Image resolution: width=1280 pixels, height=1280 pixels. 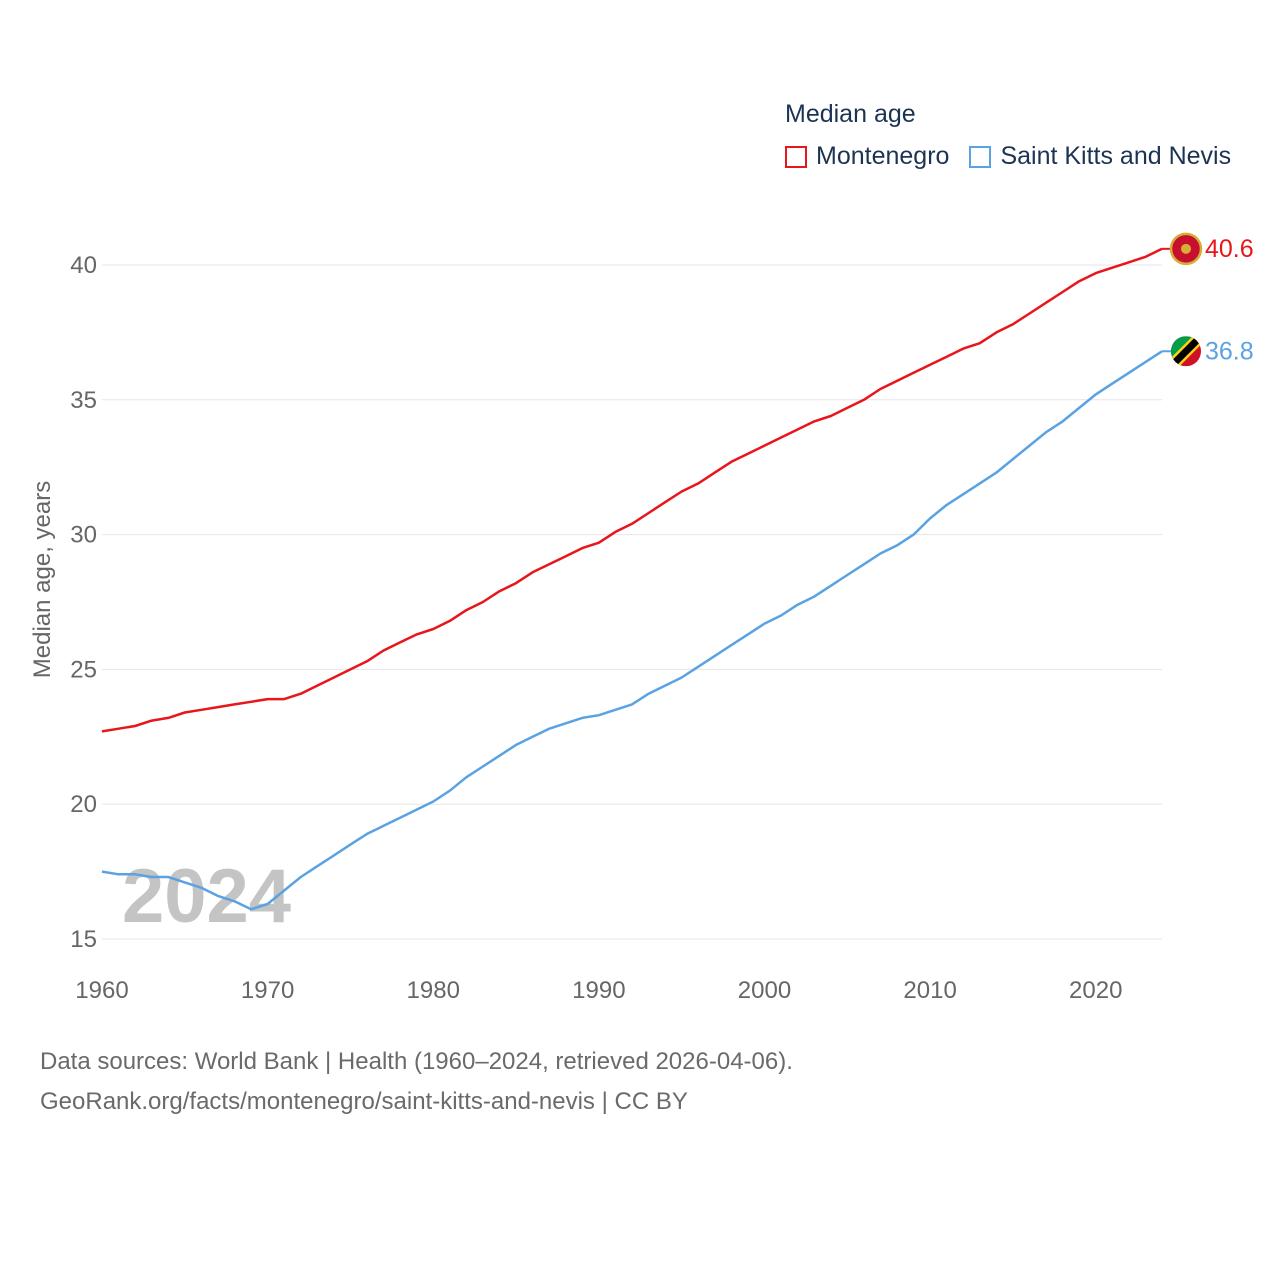 What do you see at coordinates (764, 990) in the screenshot?
I see `x-tick-label: 2000` at bounding box center [764, 990].